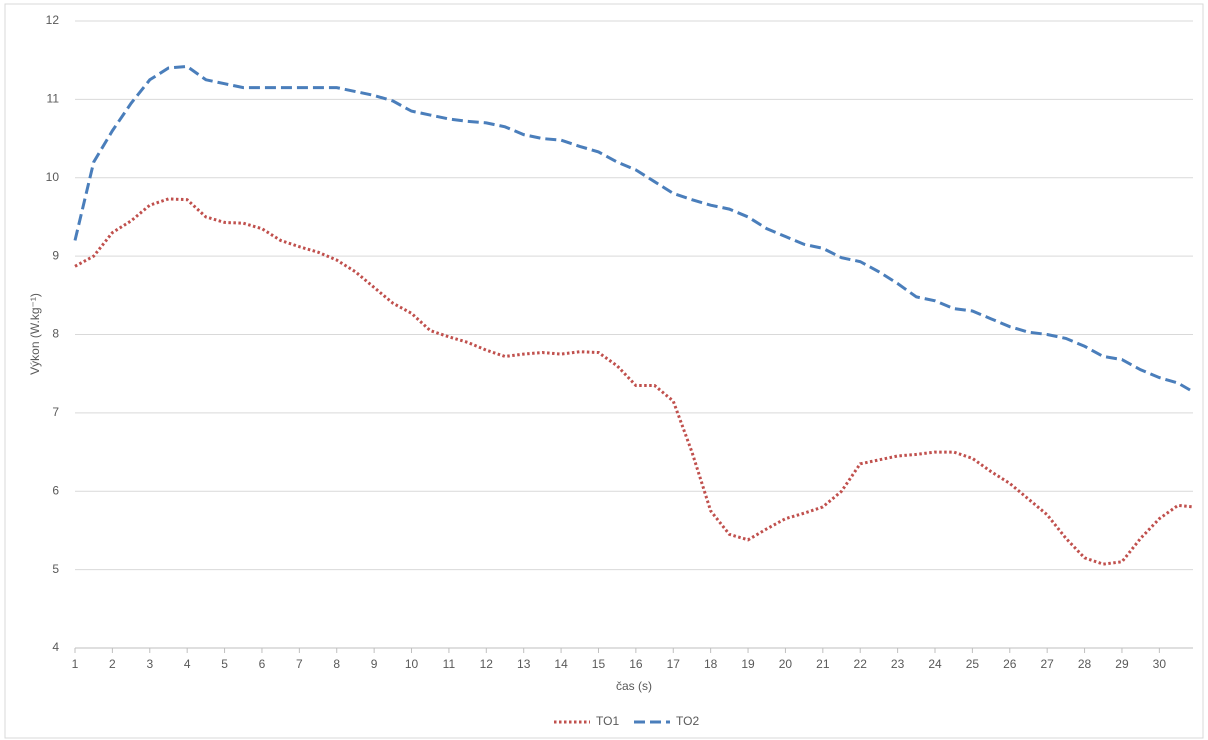 This screenshot has width=1208, height=740. What do you see at coordinates (374, 664) in the screenshot?
I see `x-tick-label: 9` at bounding box center [374, 664].